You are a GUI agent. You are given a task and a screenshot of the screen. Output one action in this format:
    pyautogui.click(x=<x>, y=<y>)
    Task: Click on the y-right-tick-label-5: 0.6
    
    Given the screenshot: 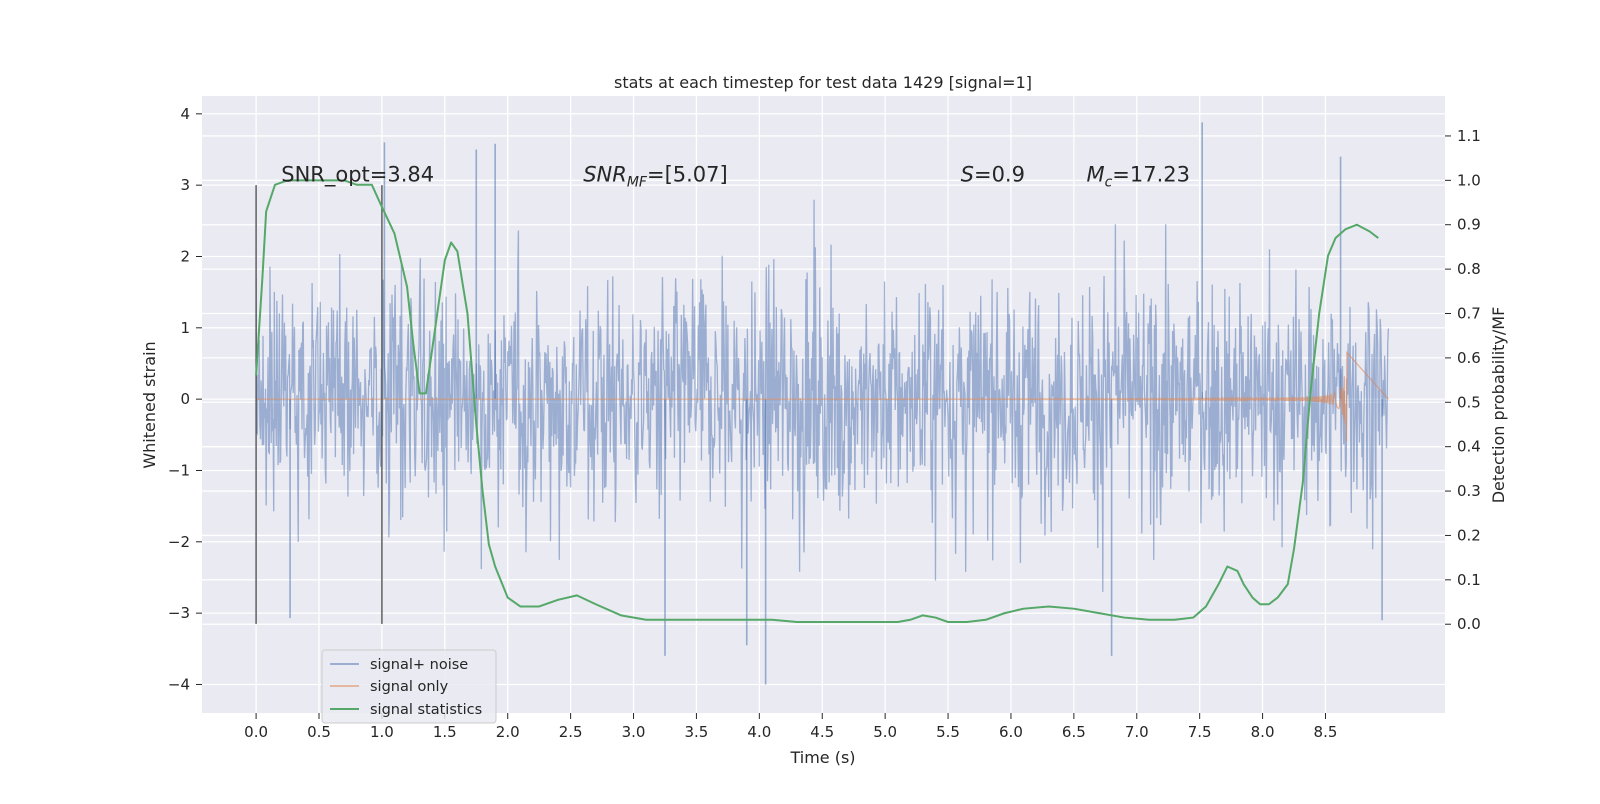 What is the action you would take?
    pyautogui.click(x=1469, y=358)
    